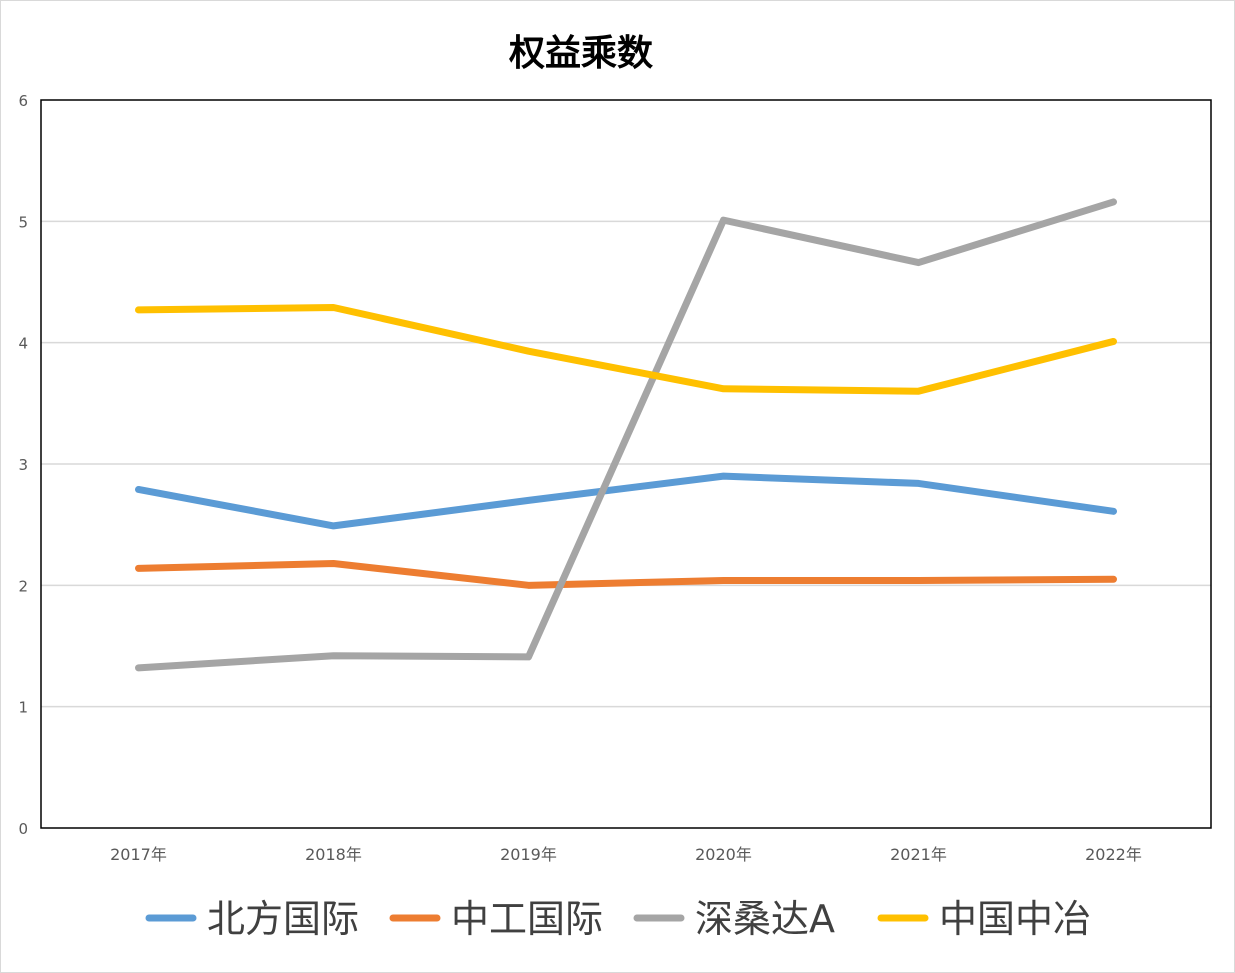 Image resolution: width=1235 pixels, height=973 pixels. I want to click on chart-title: 权益乘数, so click(580, 53).